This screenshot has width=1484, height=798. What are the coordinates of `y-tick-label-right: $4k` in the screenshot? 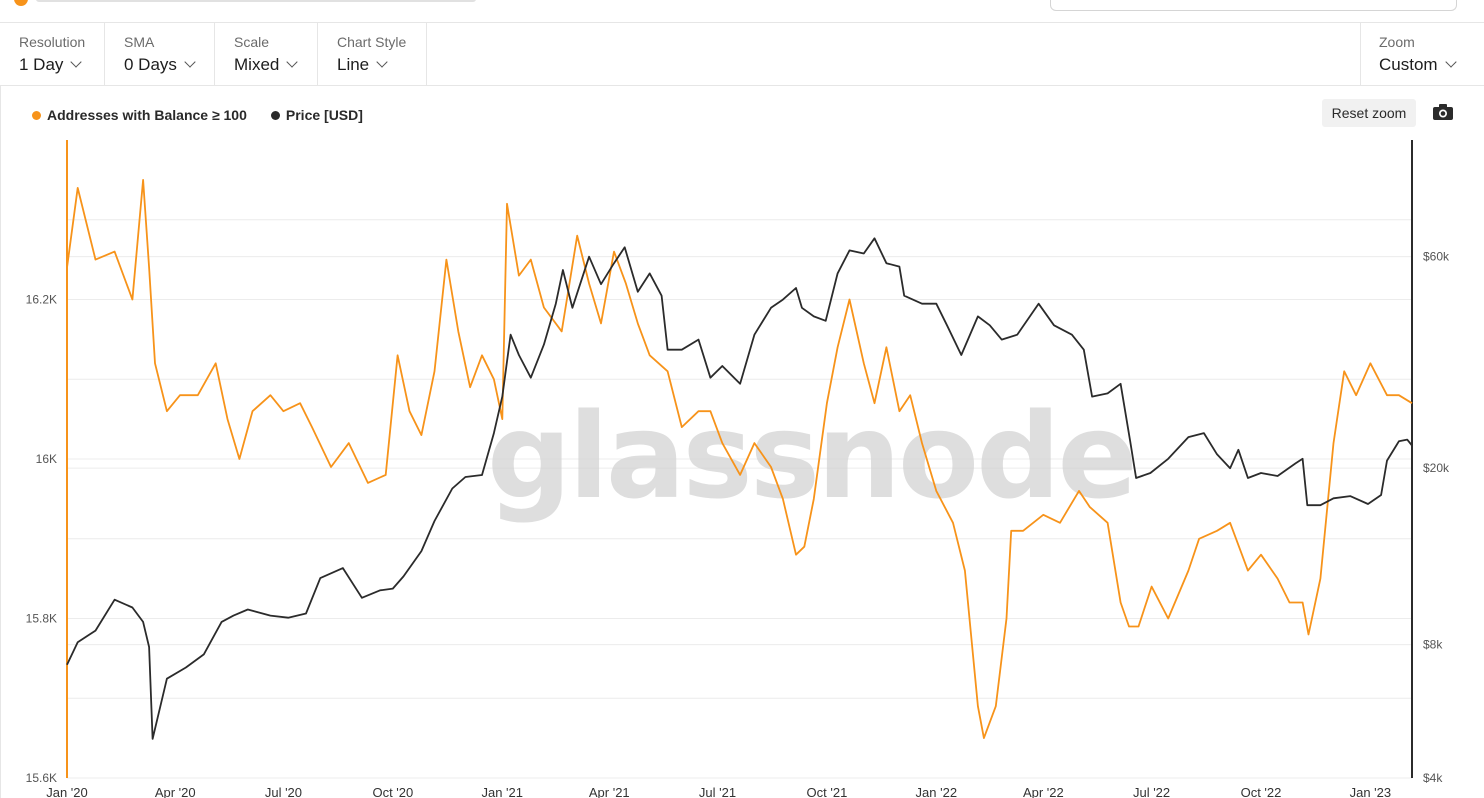 It's located at (1433, 778).